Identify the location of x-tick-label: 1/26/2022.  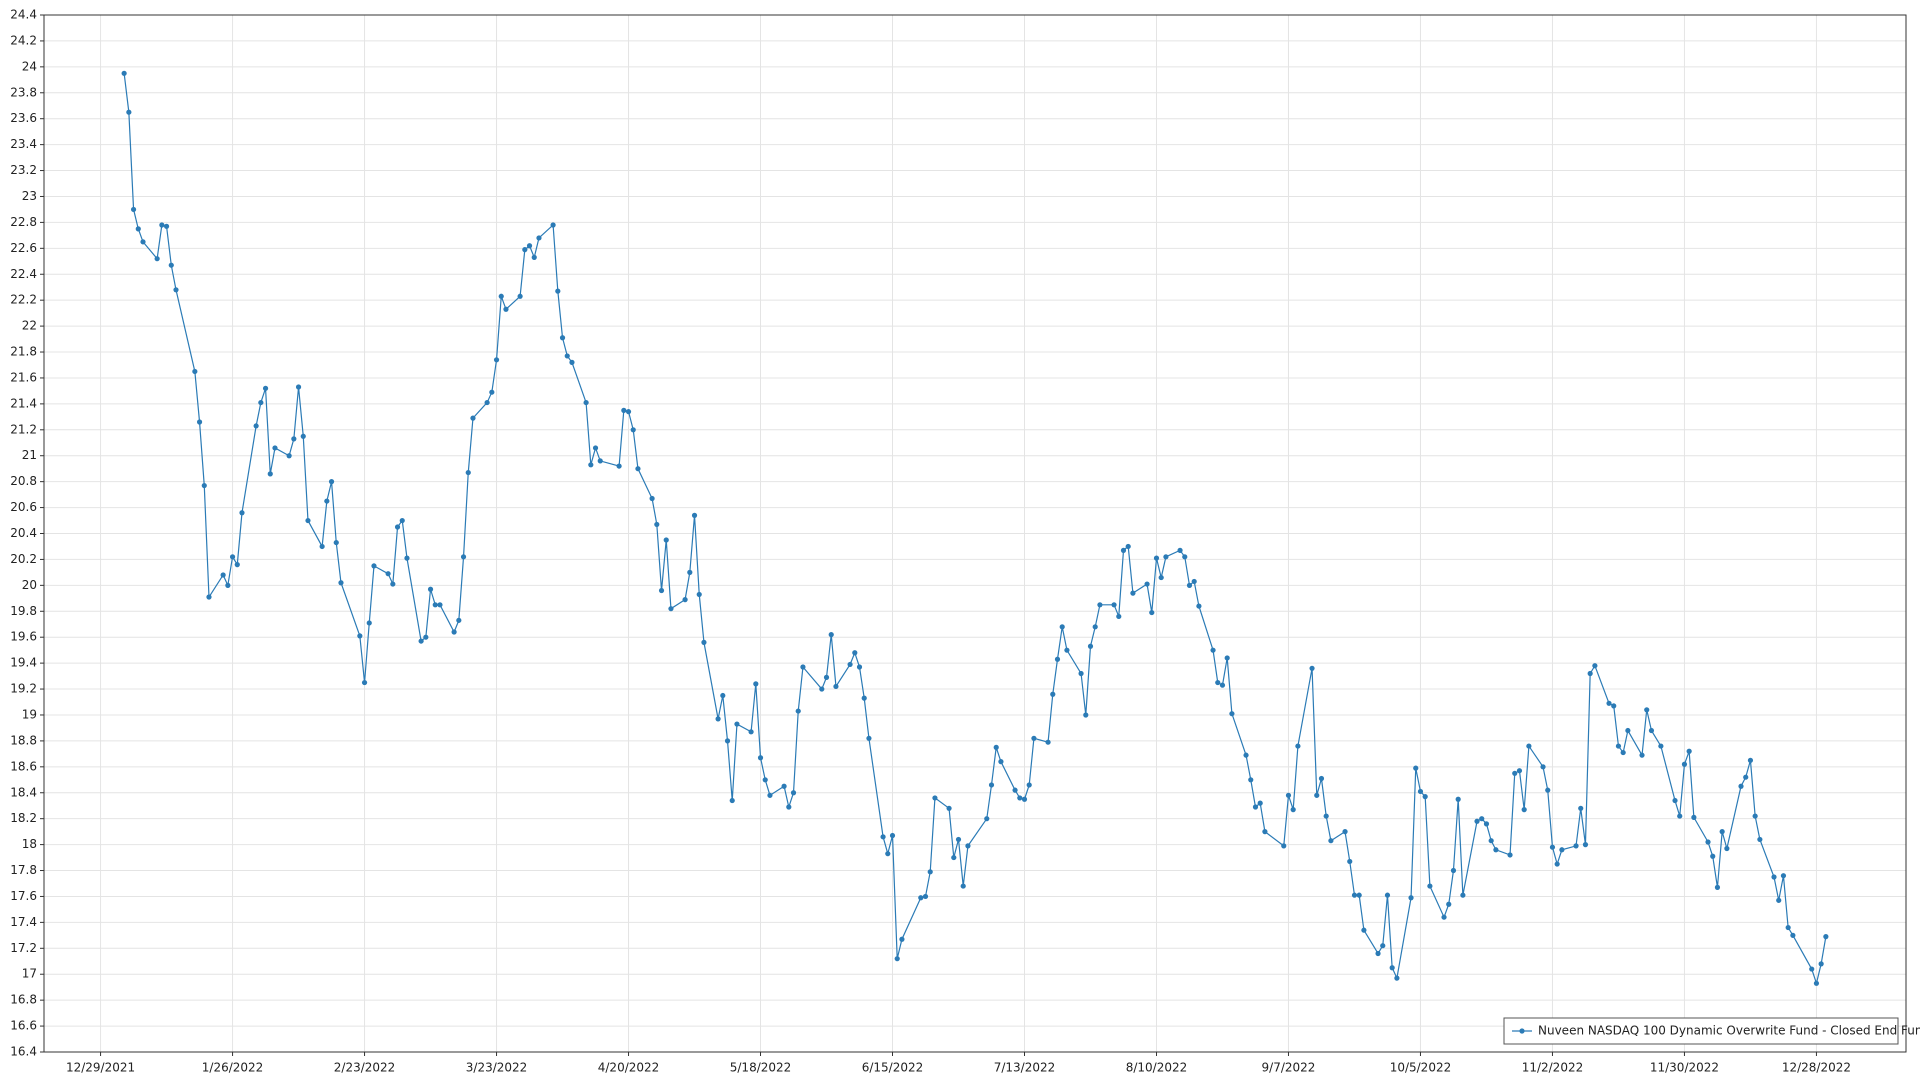
(233, 1068).